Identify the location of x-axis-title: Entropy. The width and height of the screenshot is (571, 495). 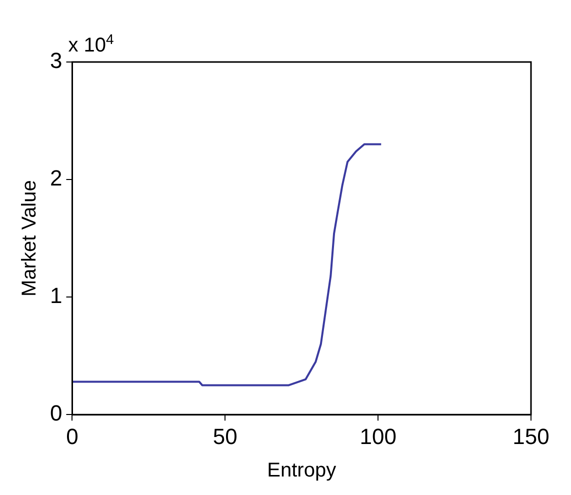
(301, 471).